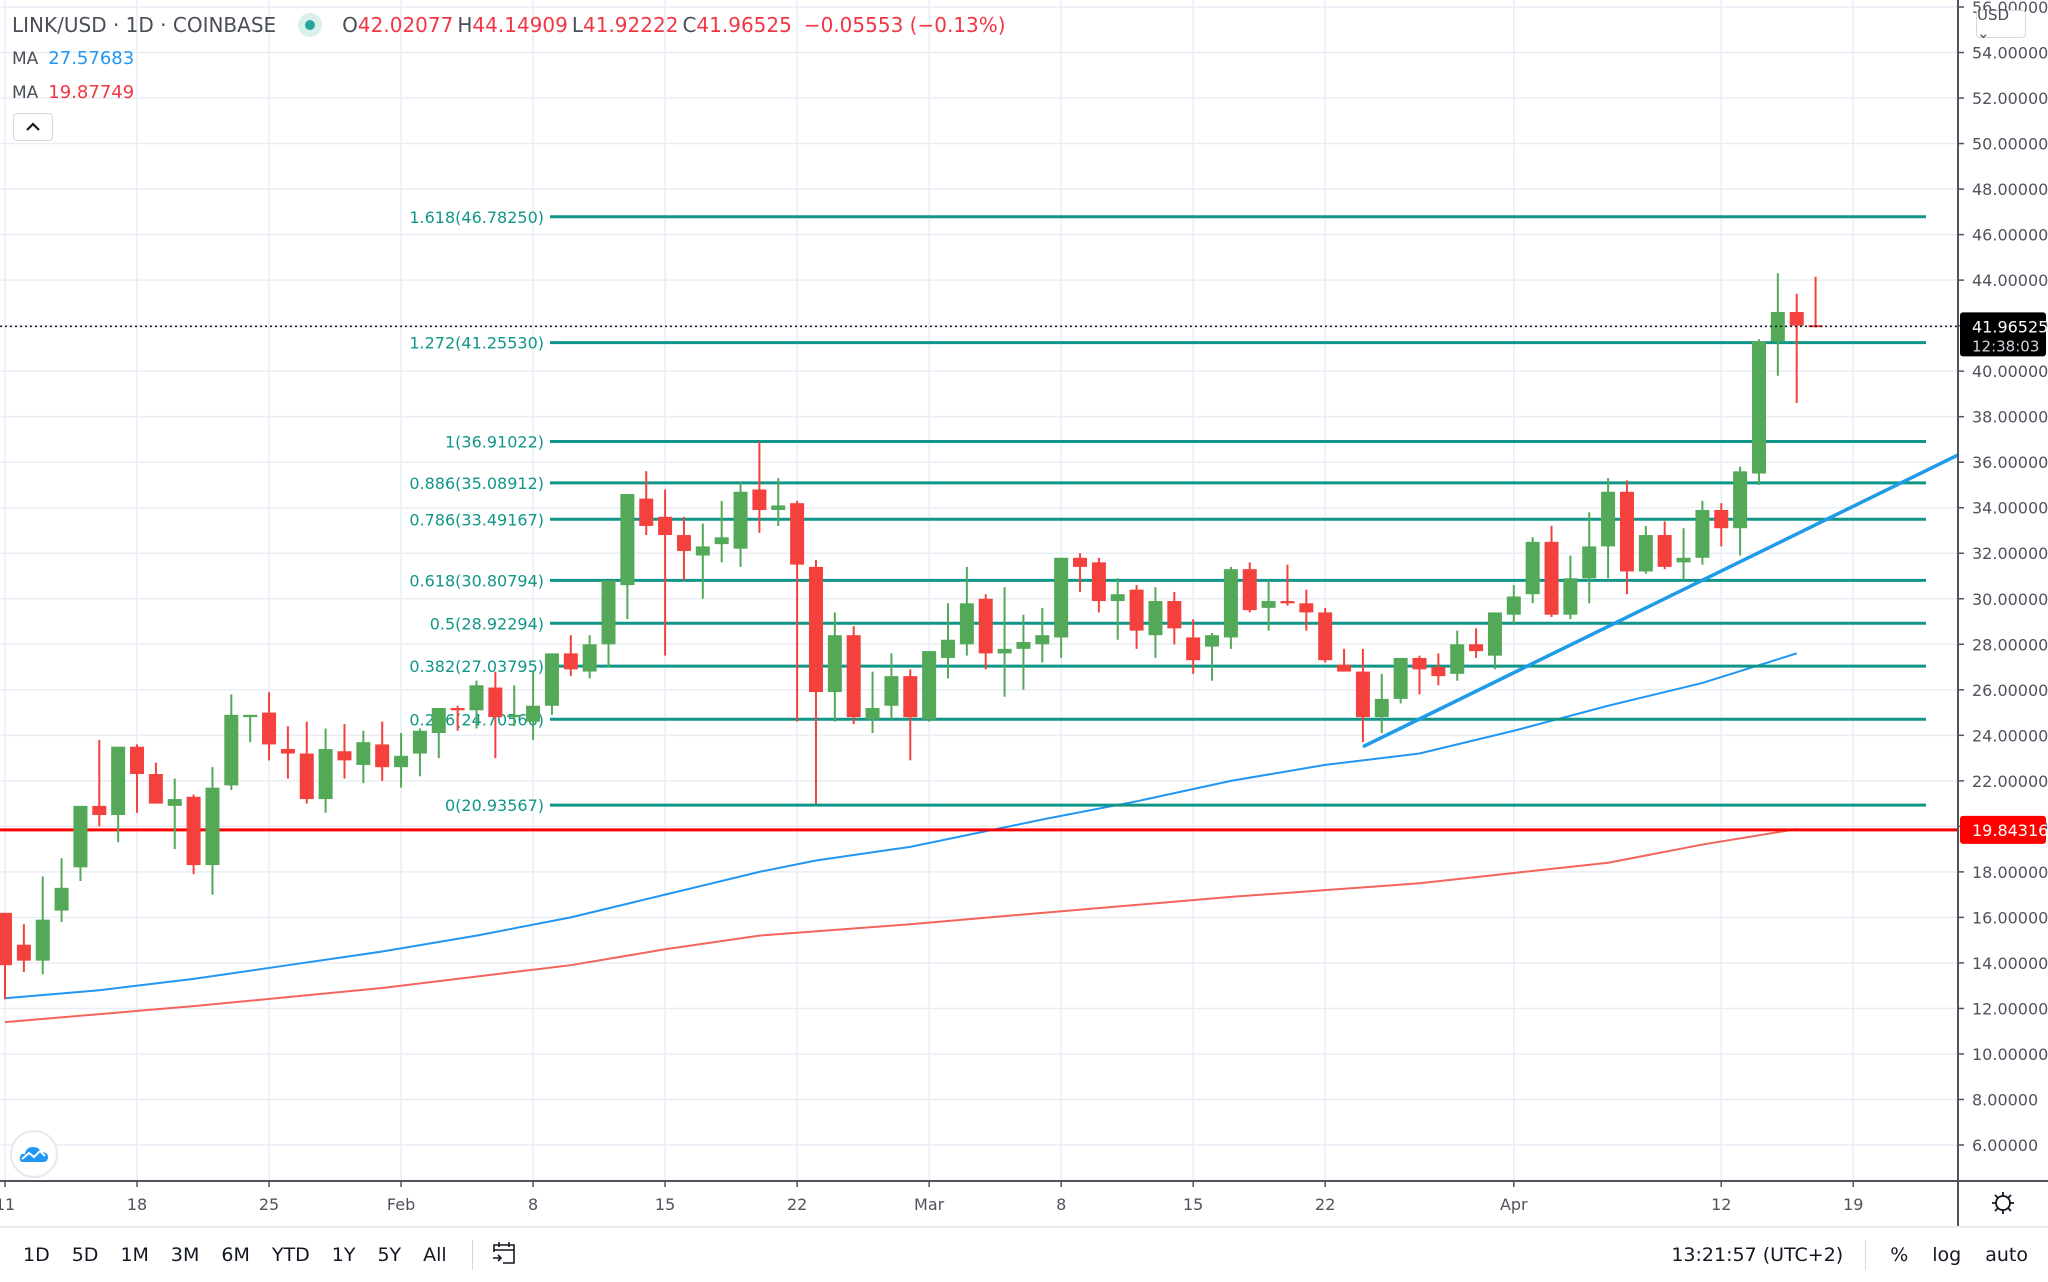 This screenshot has width=2048, height=1282. I want to click on percent-scale-toggle: %, so click(1899, 1255).